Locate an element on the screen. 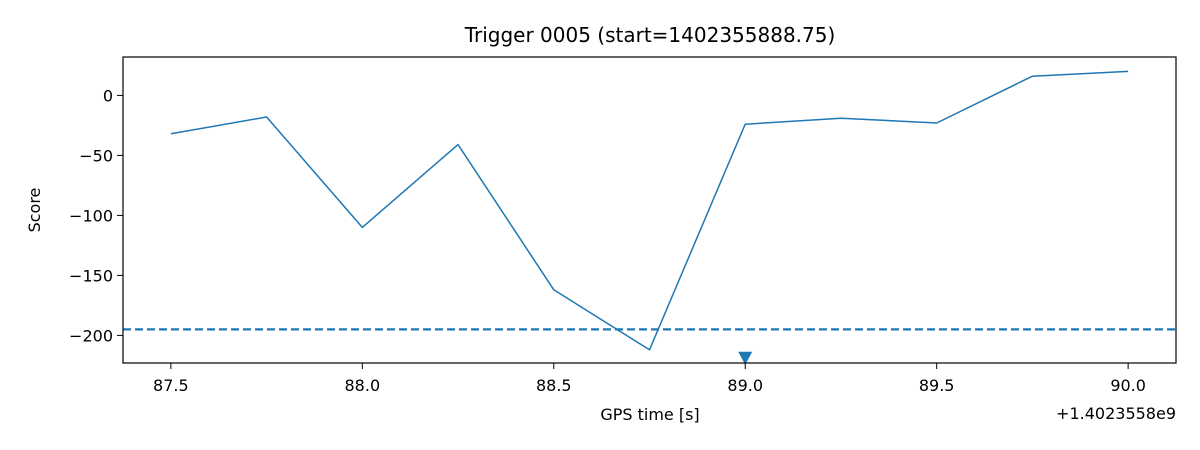 This screenshot has width=1200, height=450. x-axis-label: GPS time [s] is located at coordinates (649, 414).